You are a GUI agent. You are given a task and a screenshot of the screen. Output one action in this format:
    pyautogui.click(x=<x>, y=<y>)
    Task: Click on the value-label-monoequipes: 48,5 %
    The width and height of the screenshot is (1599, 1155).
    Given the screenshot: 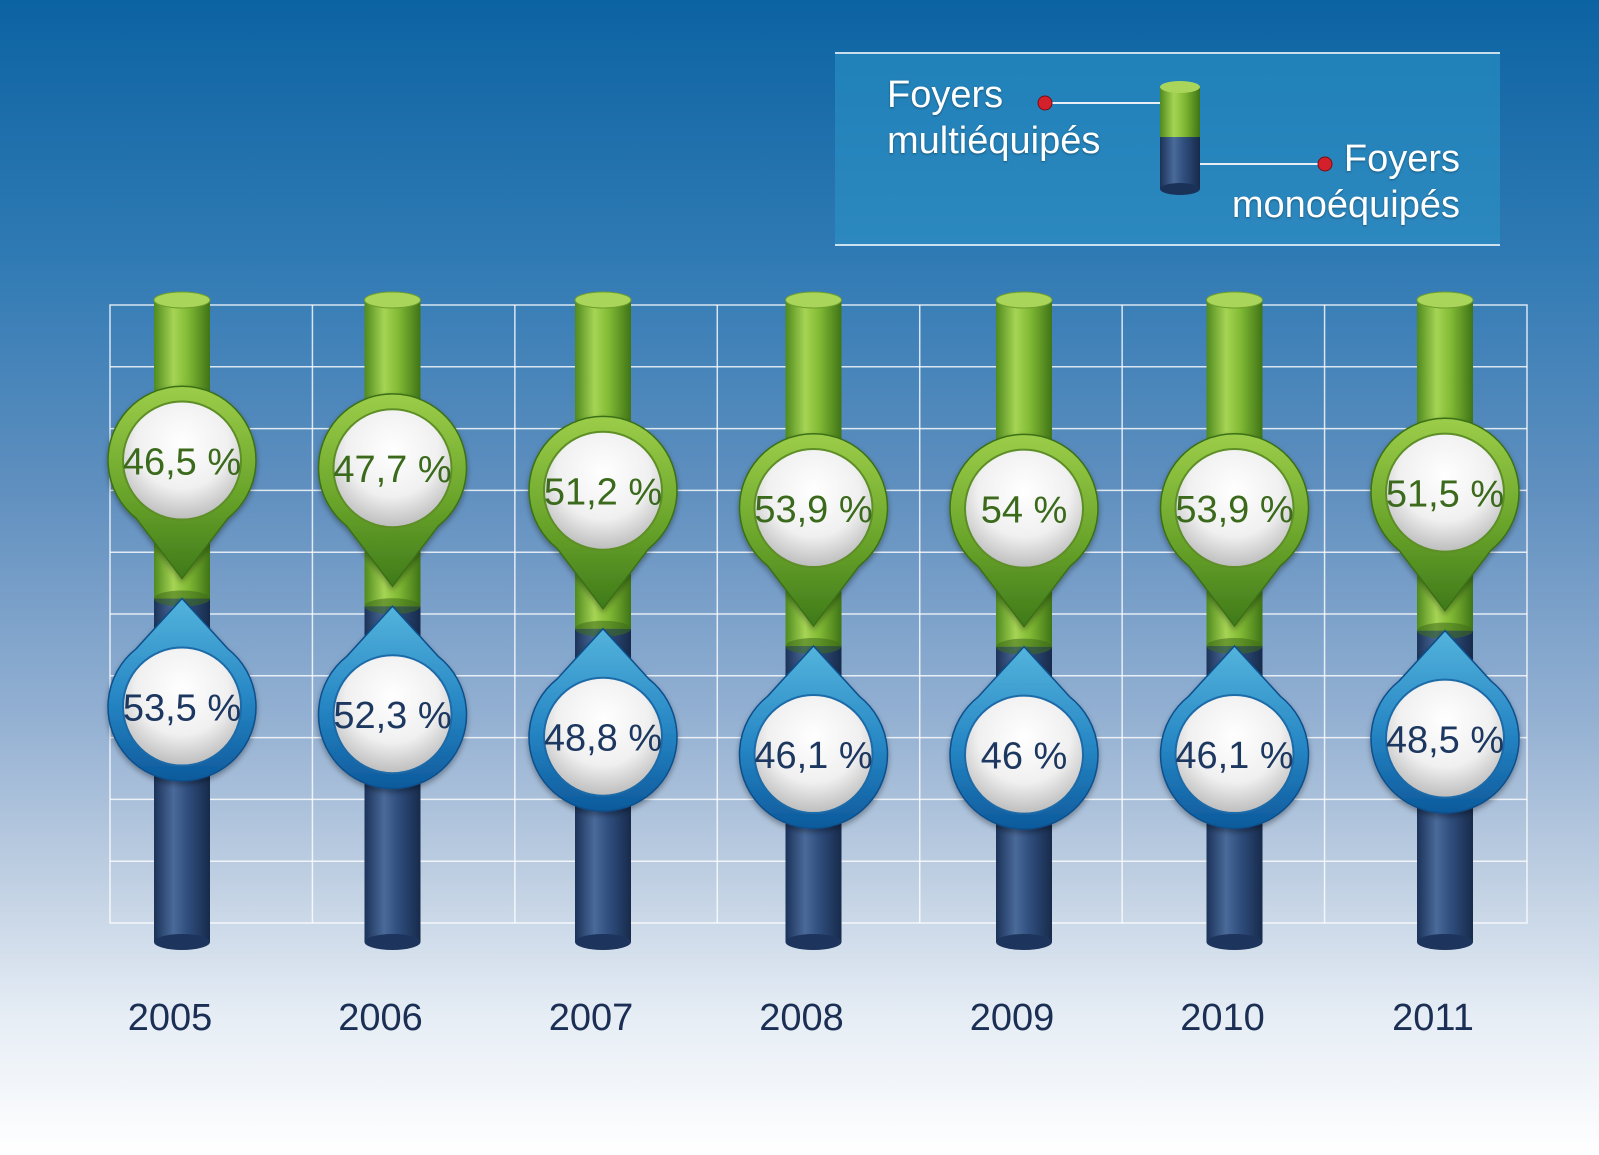 What is the action you would take?
    pyautogui.click(x=1445, y=741)
    